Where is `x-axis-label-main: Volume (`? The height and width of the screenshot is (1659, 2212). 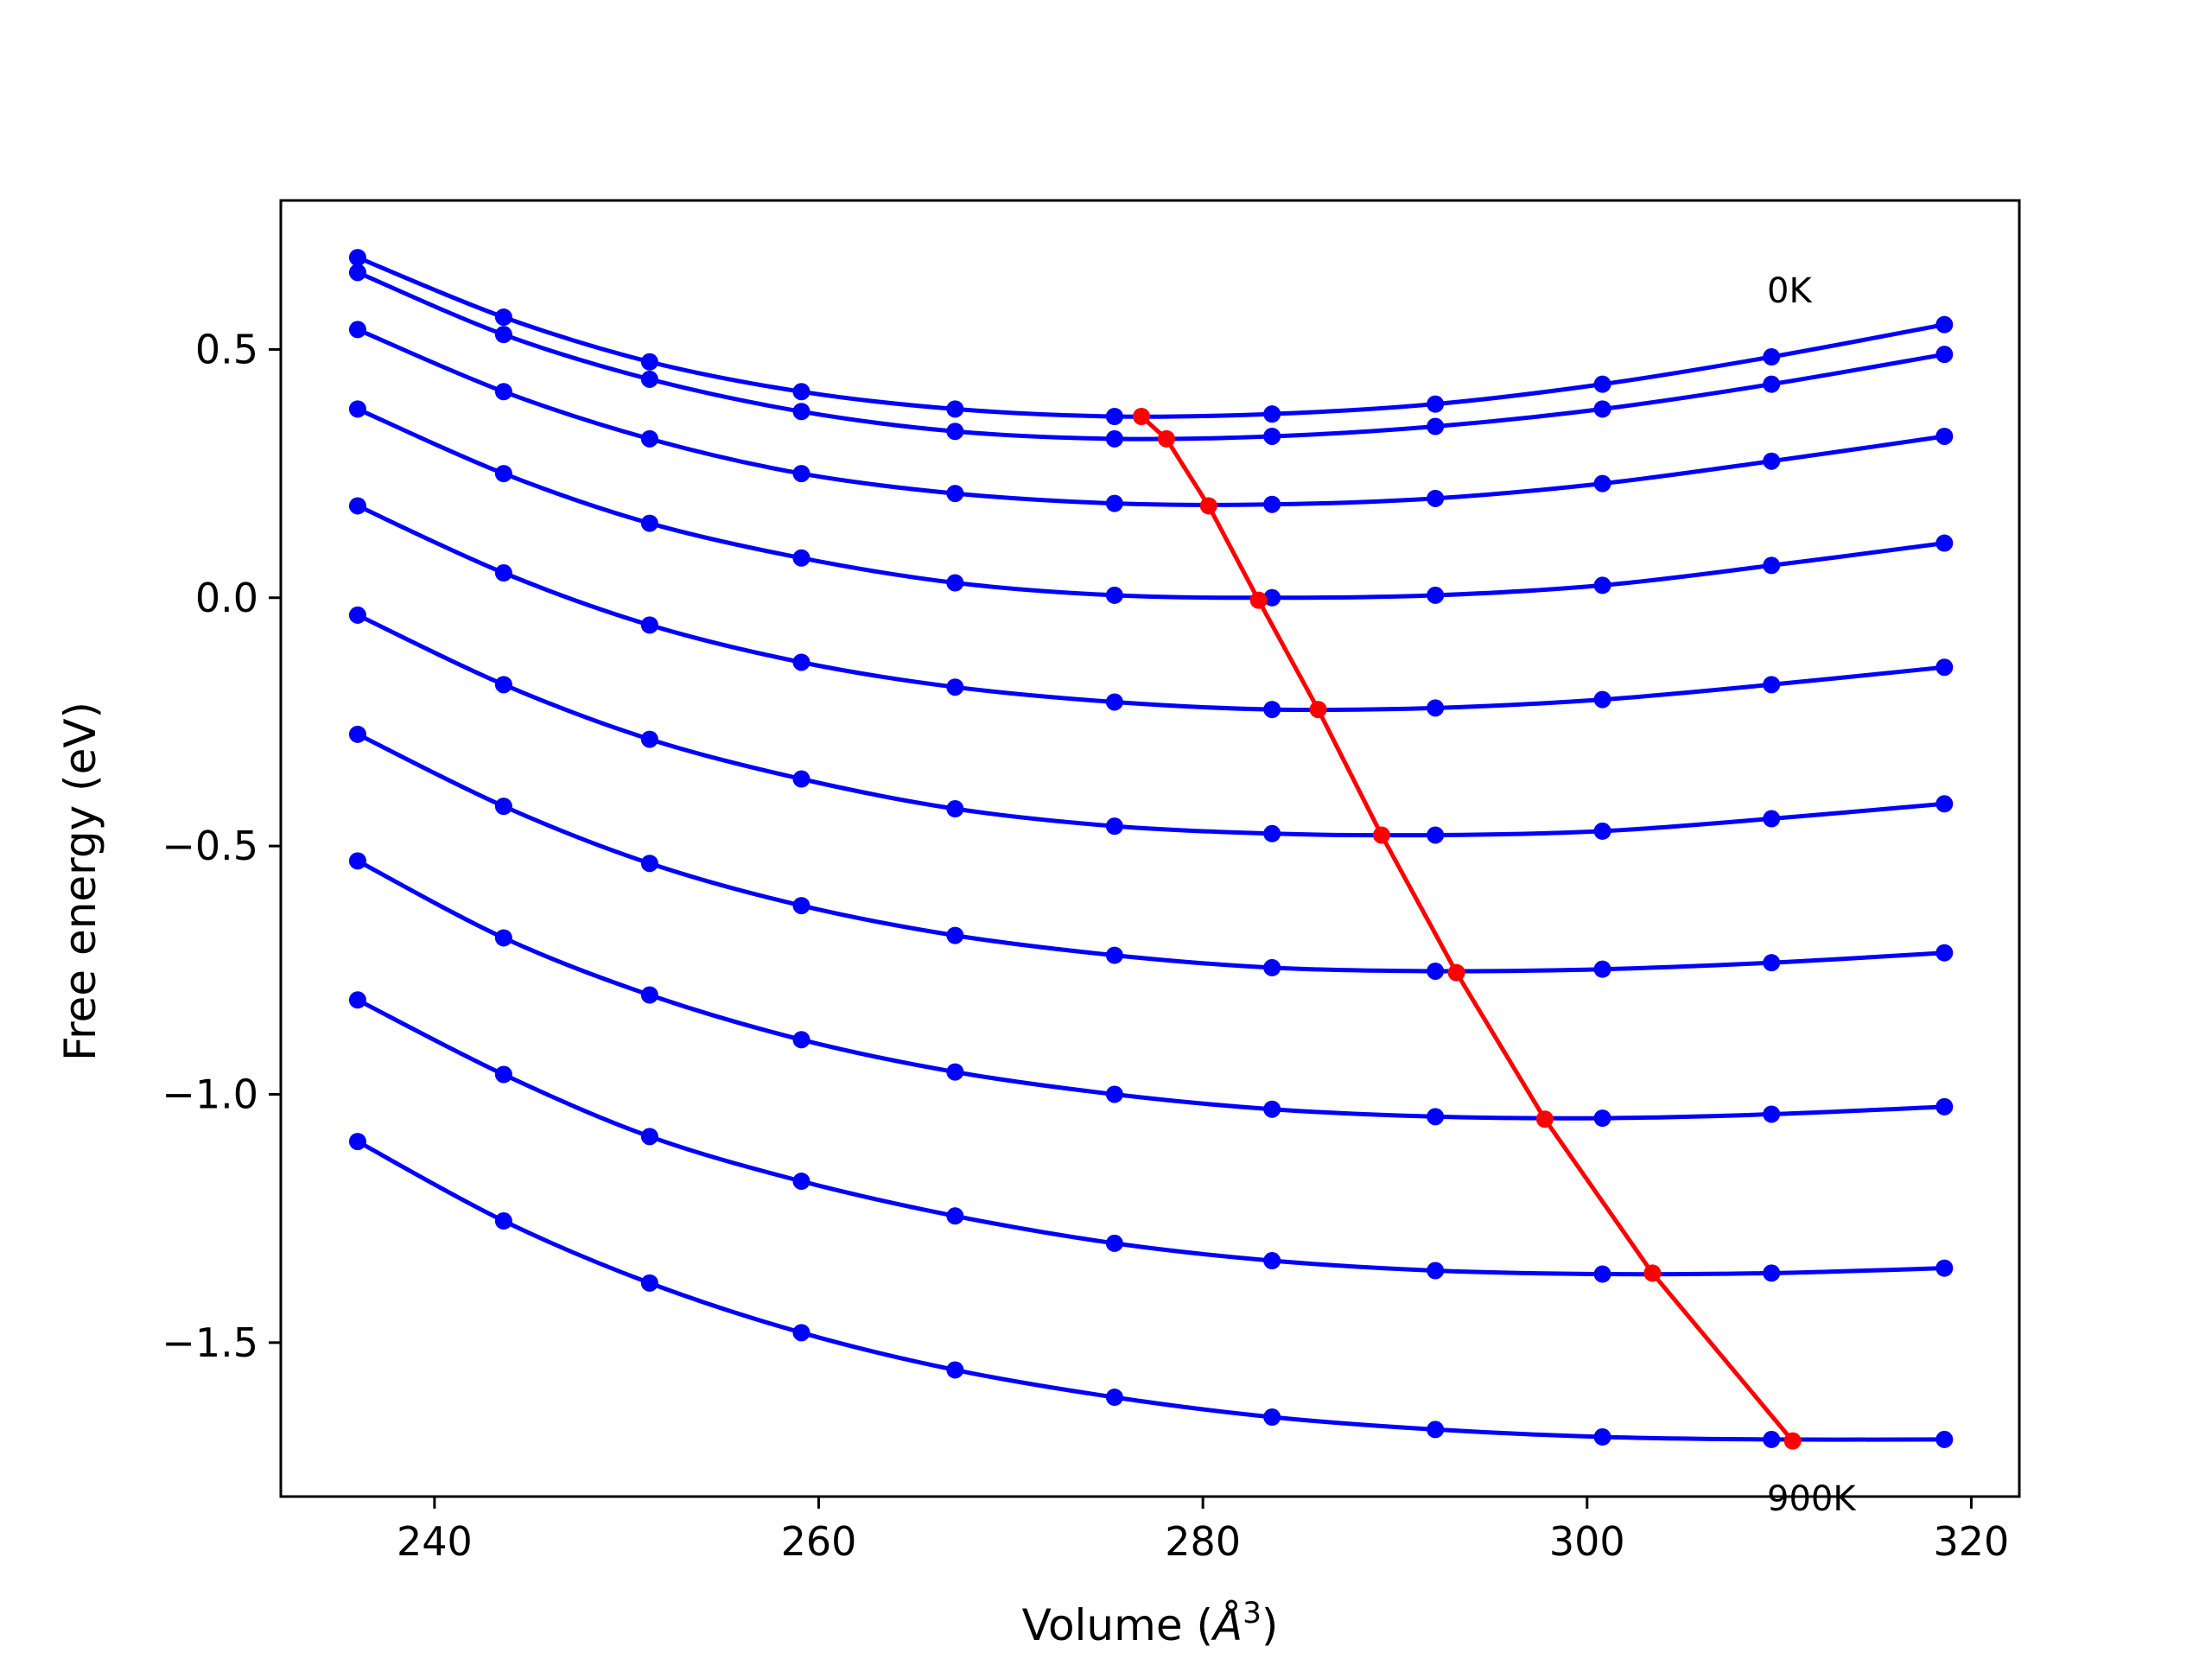
x-axis-label-main: Volume ( is located at coordinates (1117, 1625).